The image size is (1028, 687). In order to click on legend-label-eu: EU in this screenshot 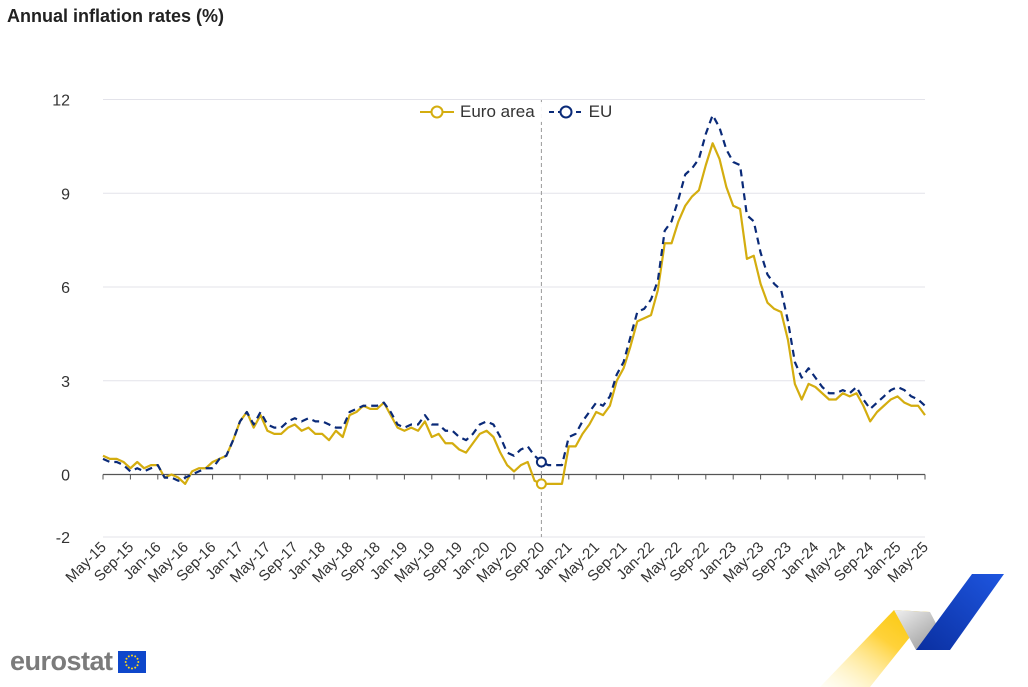, I will do `click(600, 111)`.